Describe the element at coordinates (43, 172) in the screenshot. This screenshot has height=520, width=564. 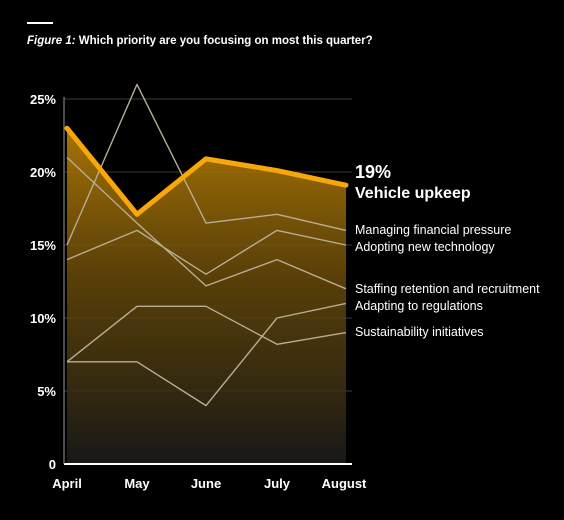
I see `y-tick-label: 20%` at that location.